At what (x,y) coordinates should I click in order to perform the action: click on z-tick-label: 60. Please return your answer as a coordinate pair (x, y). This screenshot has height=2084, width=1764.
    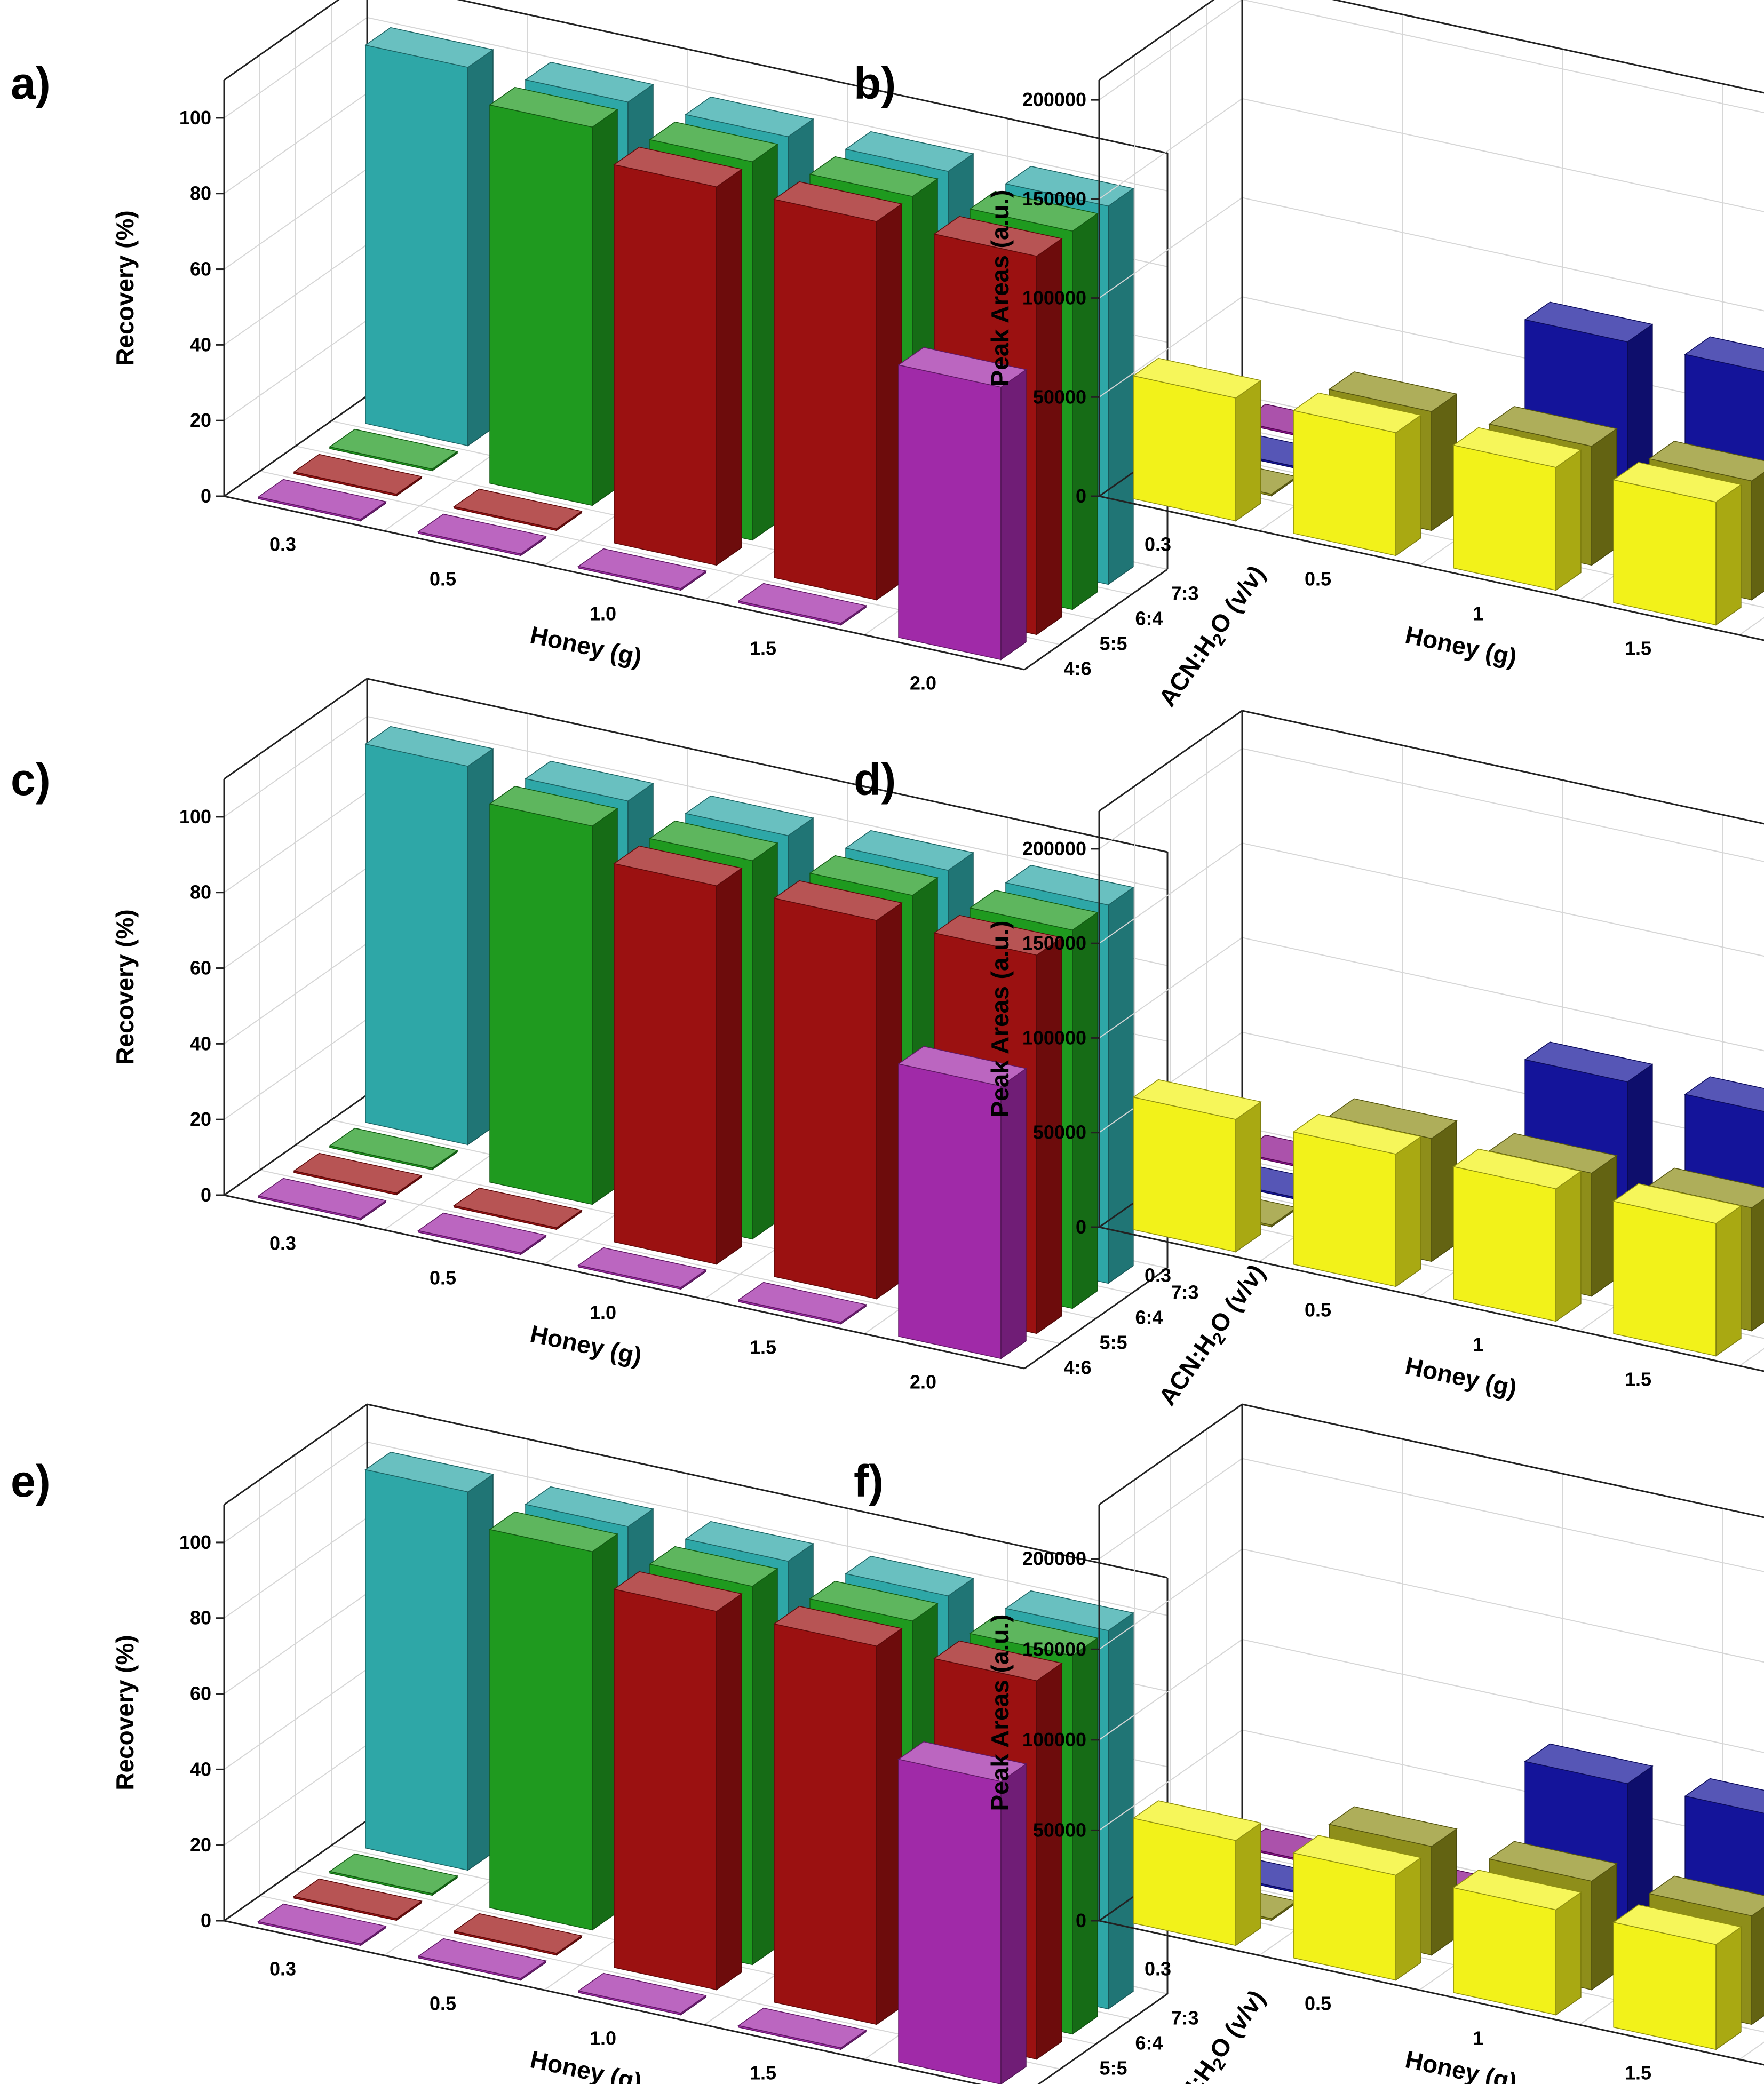
    Looking at the image, I should click on (200, 968).